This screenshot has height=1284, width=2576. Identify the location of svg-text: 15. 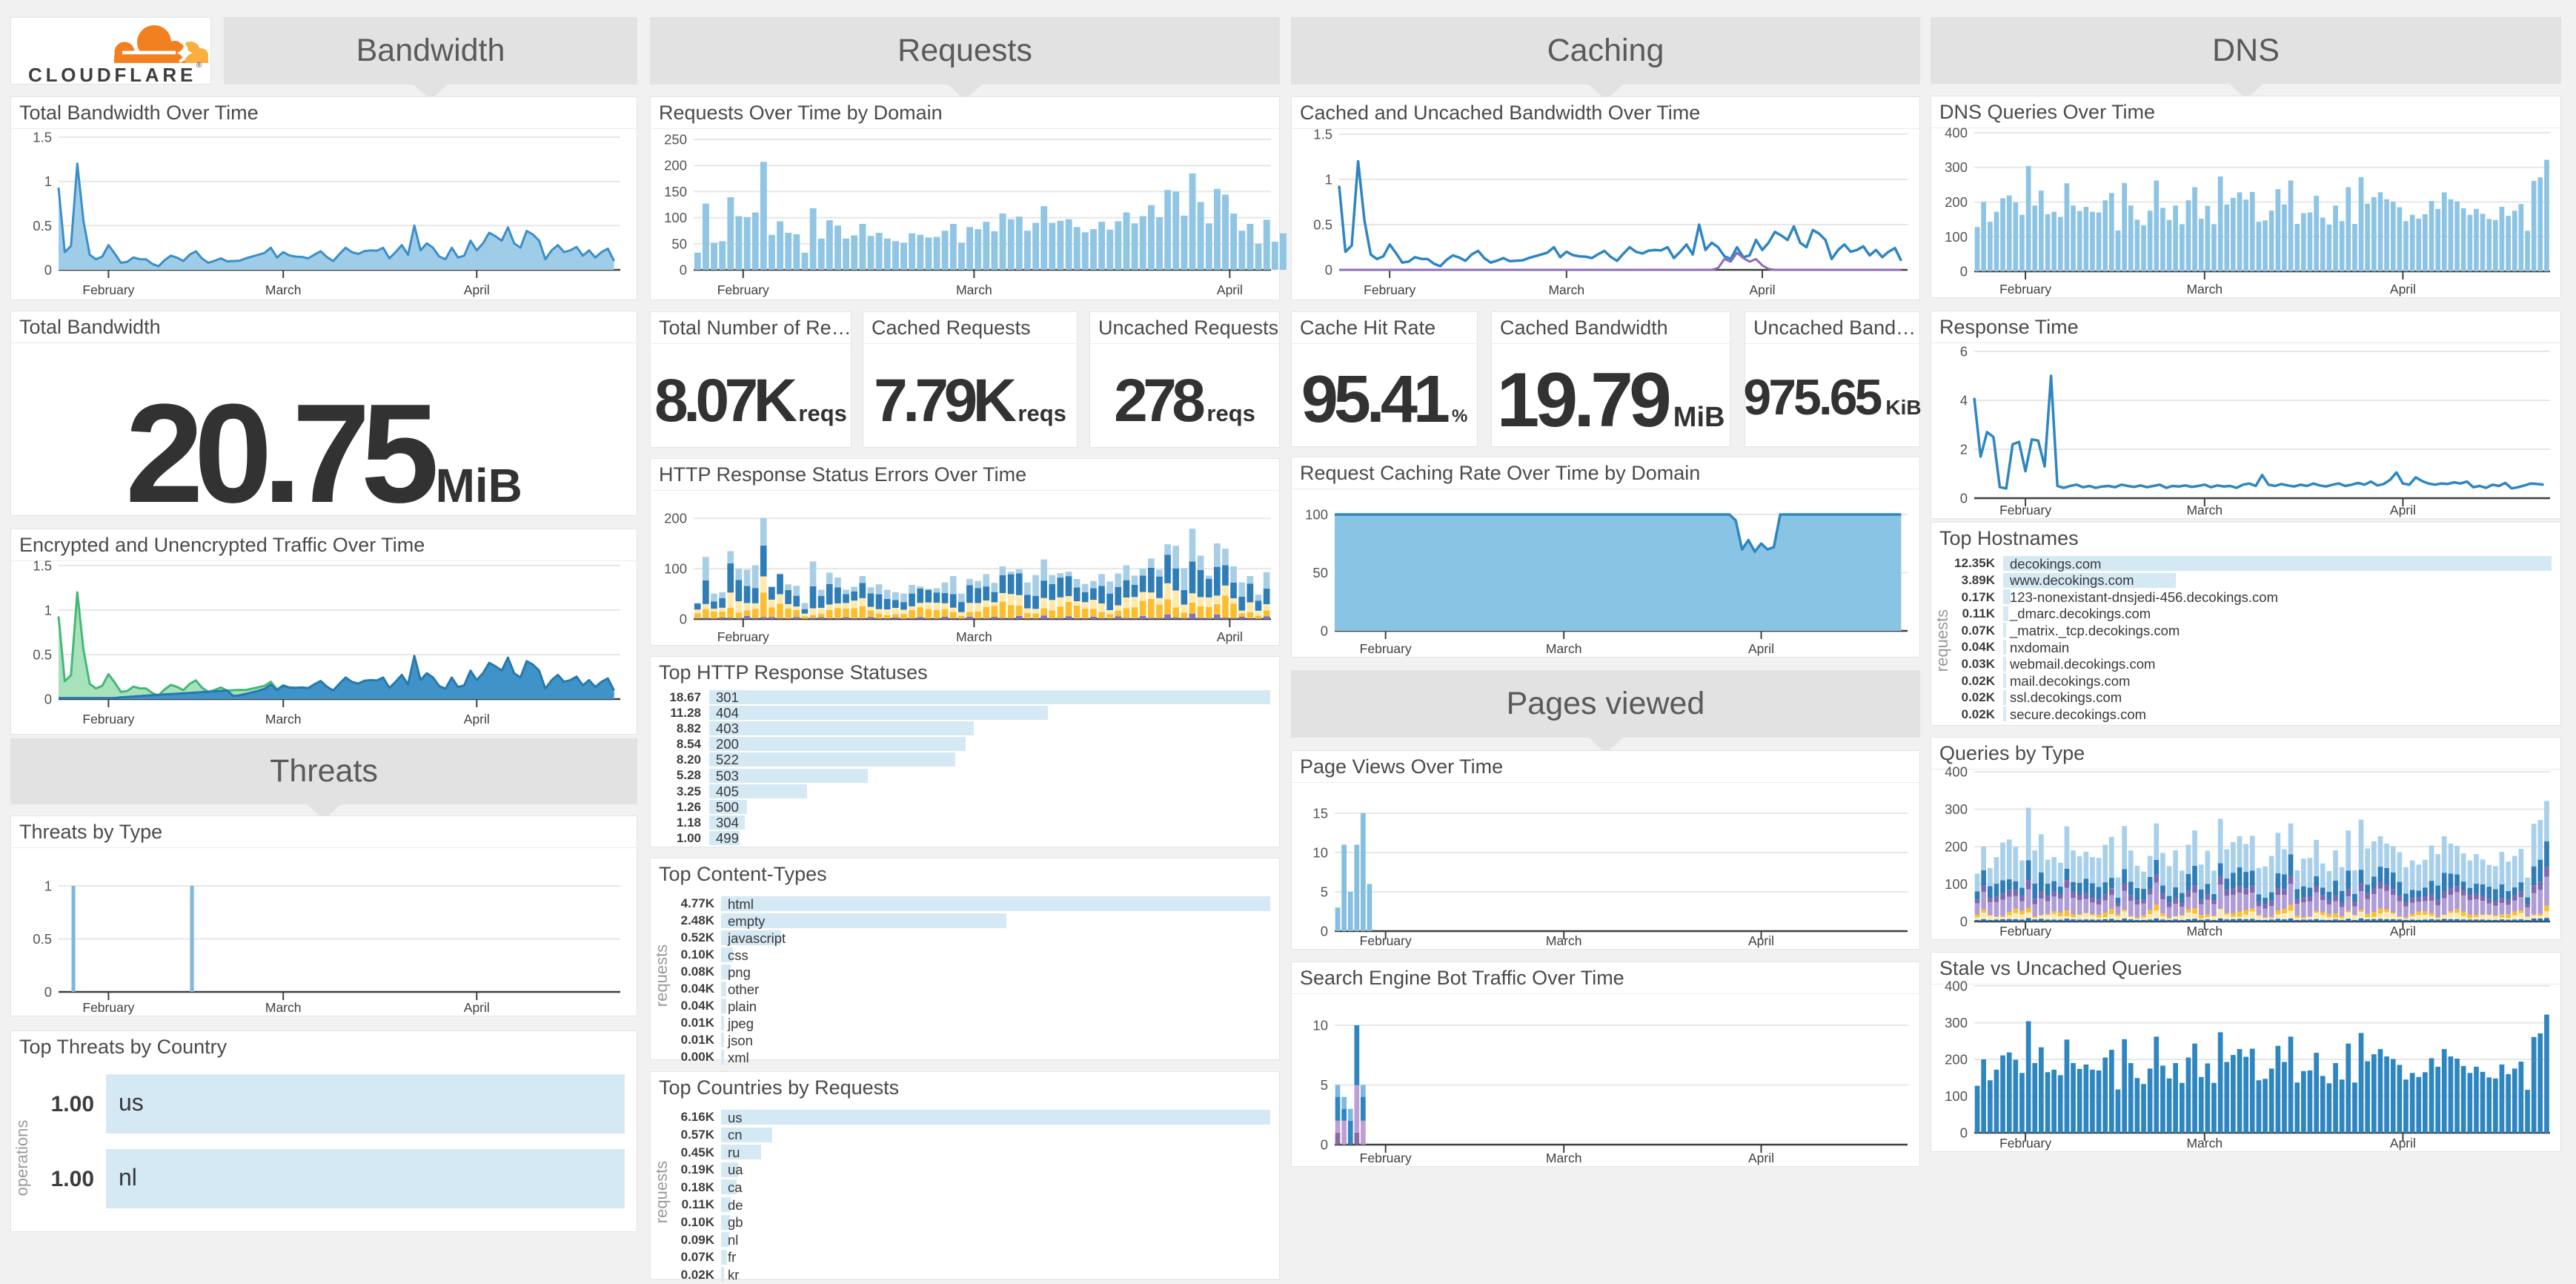
(1320, 813).